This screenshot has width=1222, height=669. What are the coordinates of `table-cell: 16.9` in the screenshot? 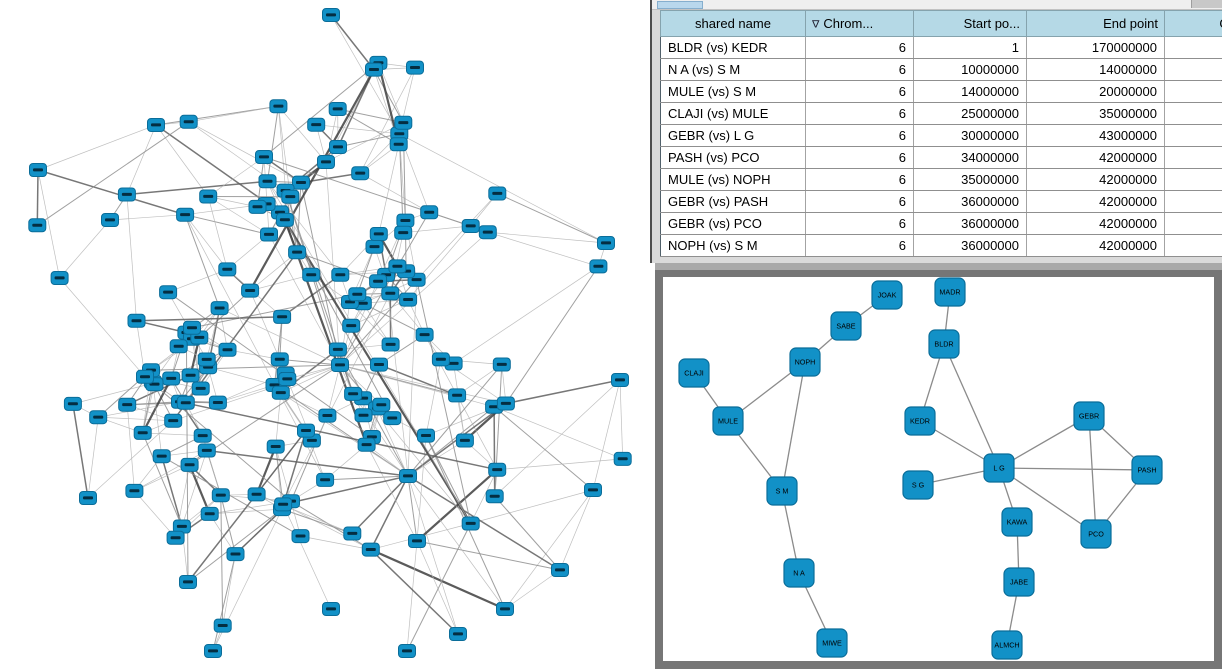 It's located at (1193, 135).